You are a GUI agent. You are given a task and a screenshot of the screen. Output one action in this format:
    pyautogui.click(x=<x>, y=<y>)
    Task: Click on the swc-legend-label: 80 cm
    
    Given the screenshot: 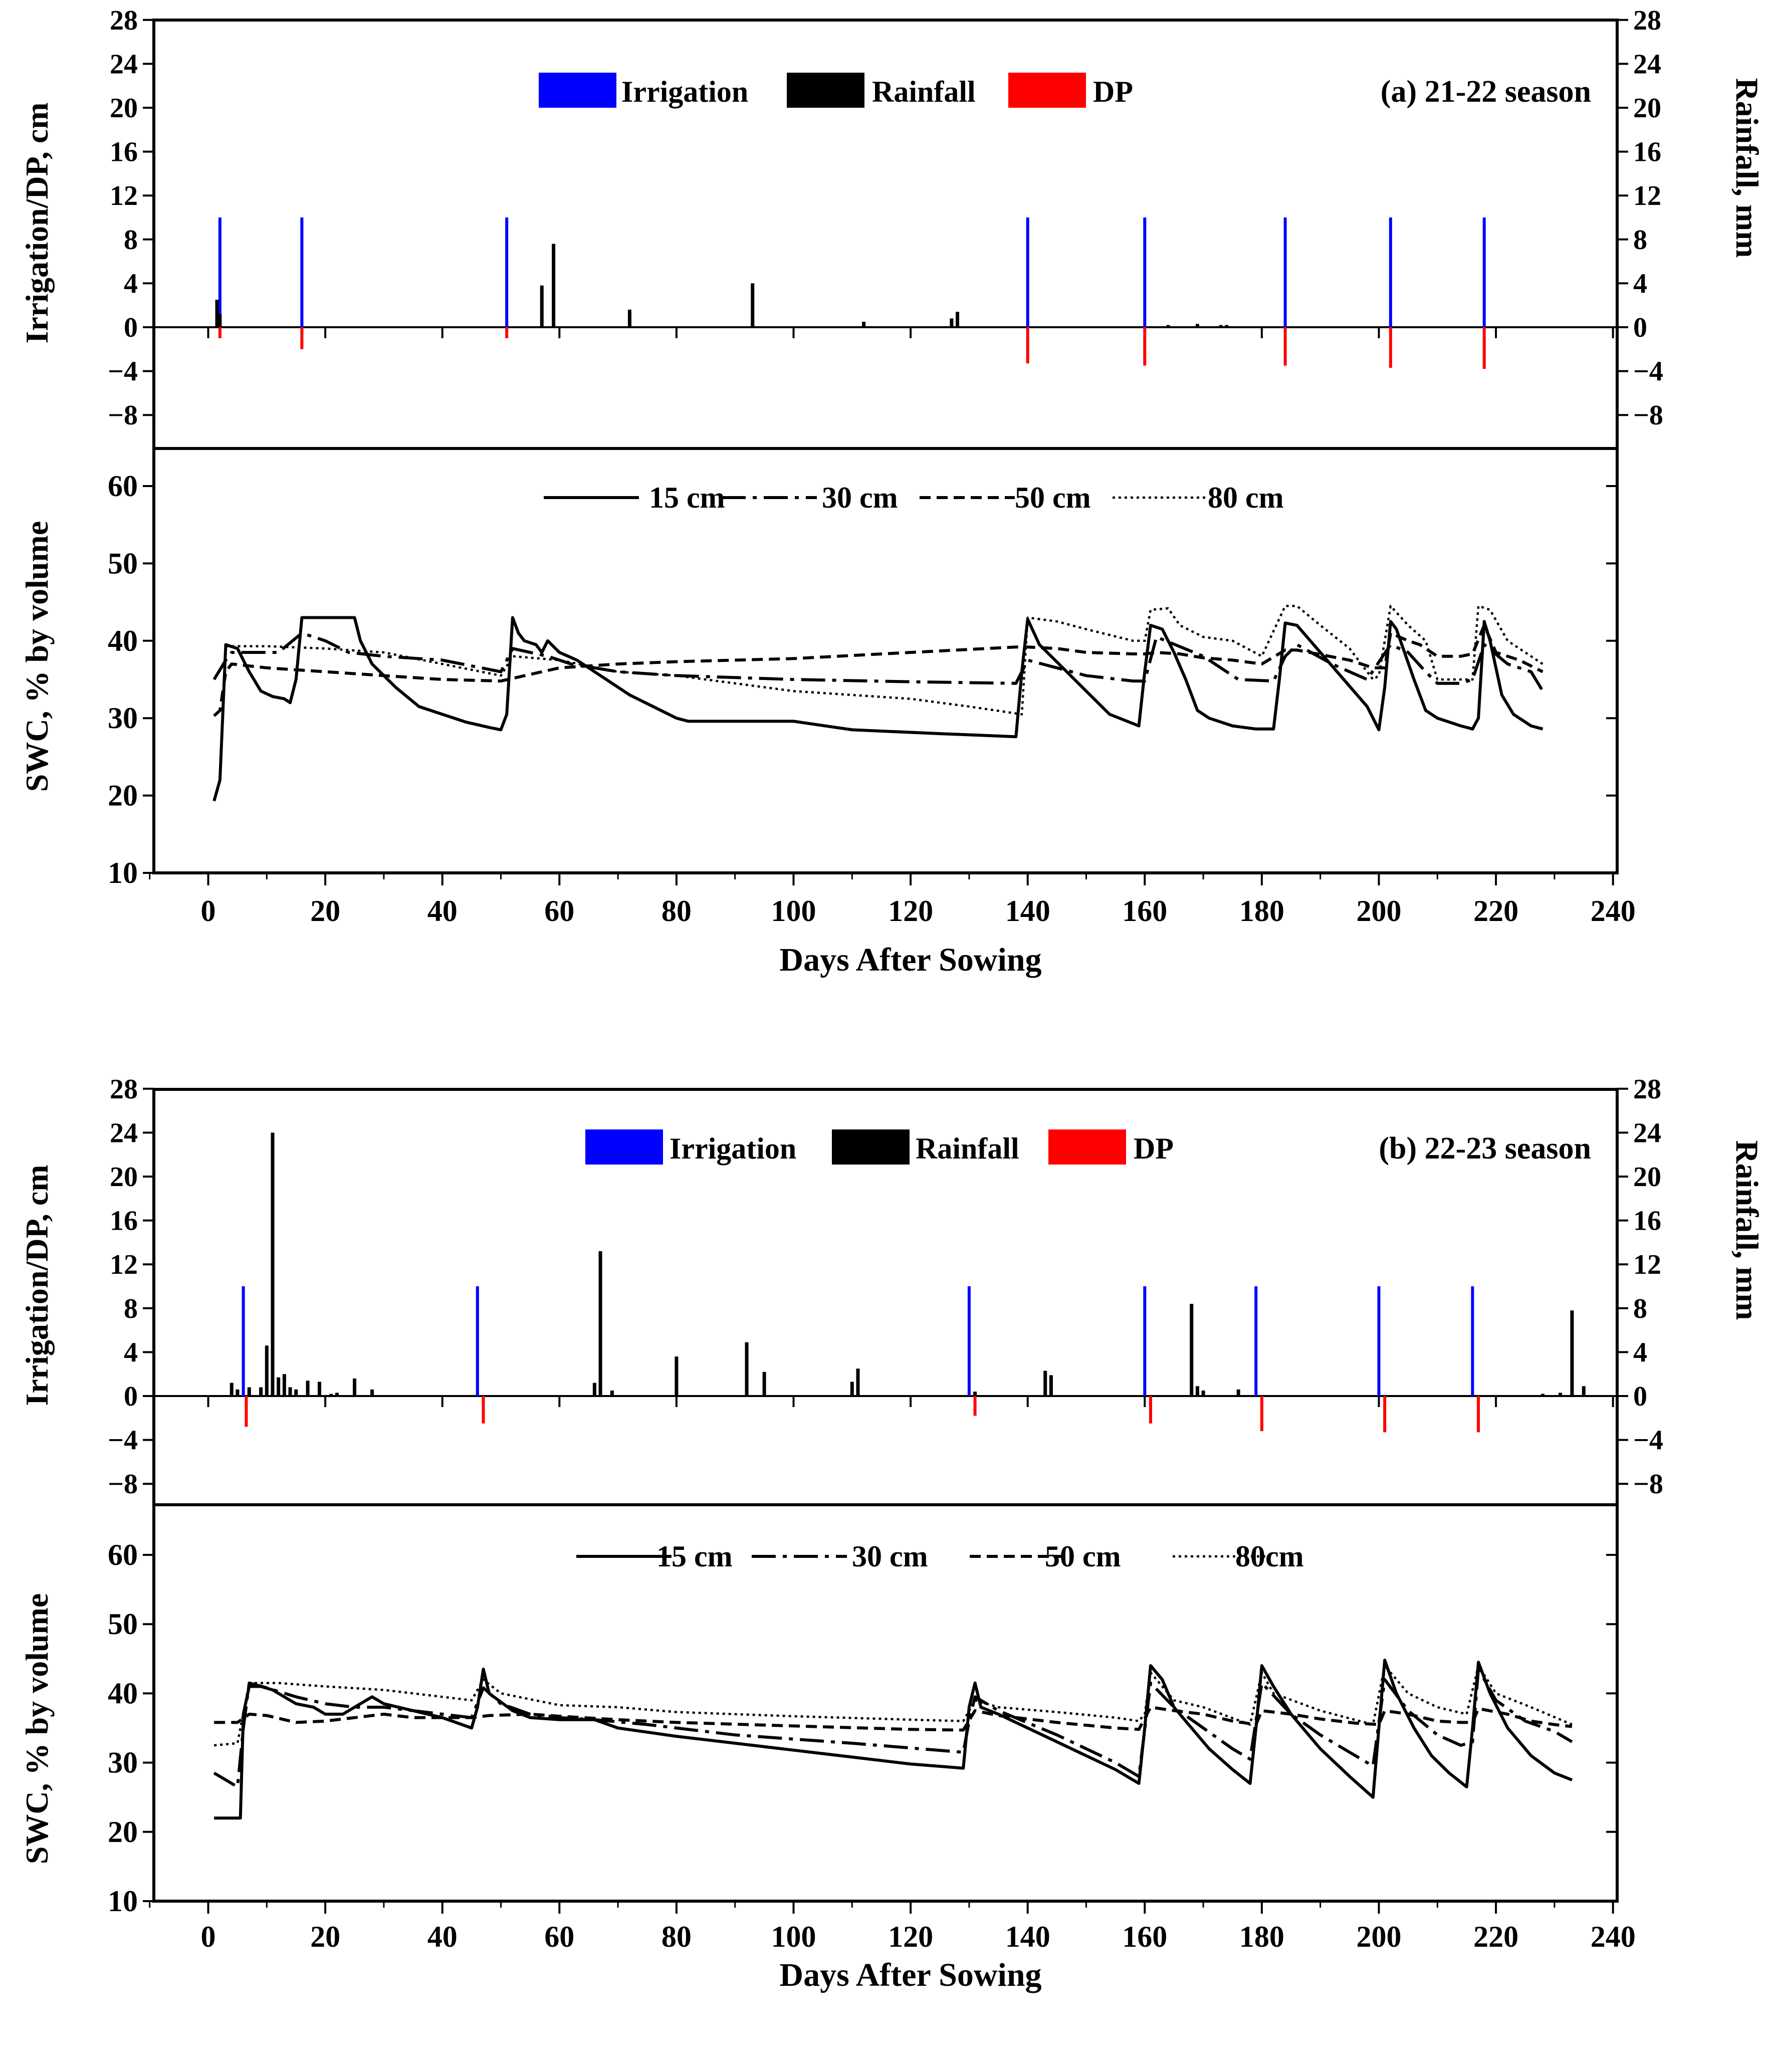 What is the action you would take?
    pyautogui.click(x=1246, y=497)
    